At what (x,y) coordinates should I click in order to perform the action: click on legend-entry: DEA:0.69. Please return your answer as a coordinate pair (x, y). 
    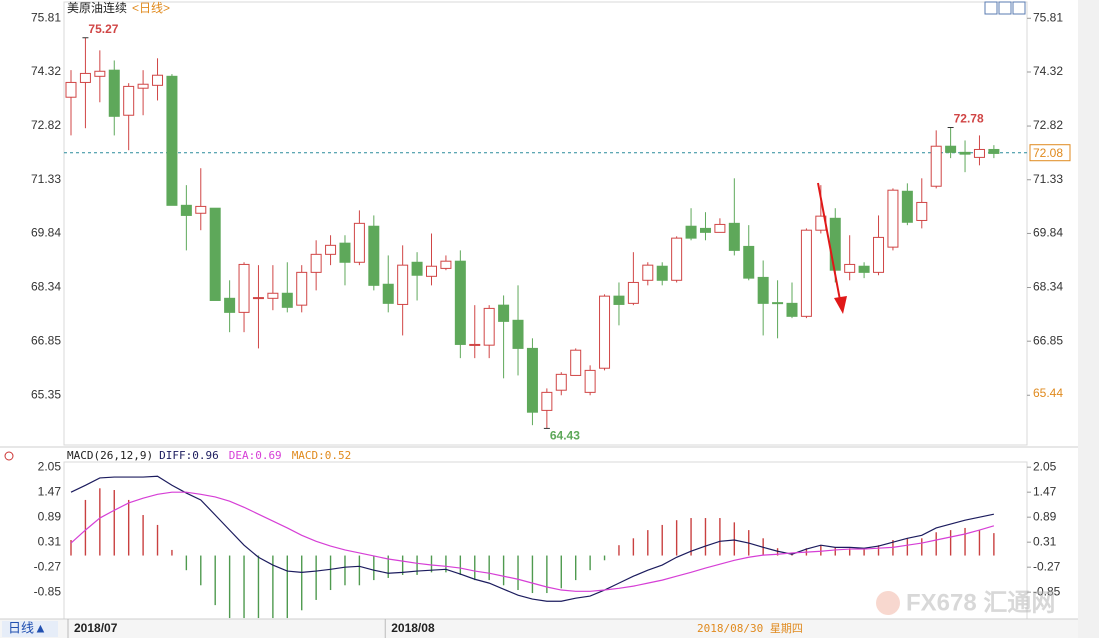
    Looking at the image, I should click on (255, 455).